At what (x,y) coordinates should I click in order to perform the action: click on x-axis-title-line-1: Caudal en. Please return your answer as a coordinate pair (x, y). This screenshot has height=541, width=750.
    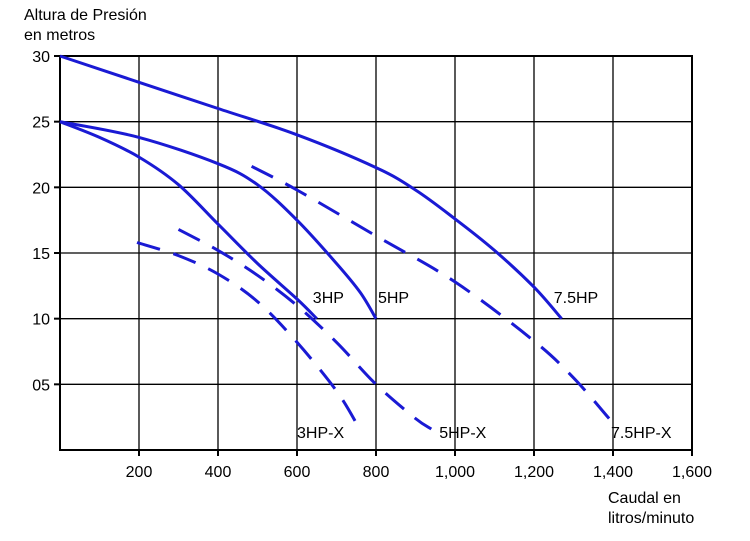
    Looking at the image, I should click on (644, 498).